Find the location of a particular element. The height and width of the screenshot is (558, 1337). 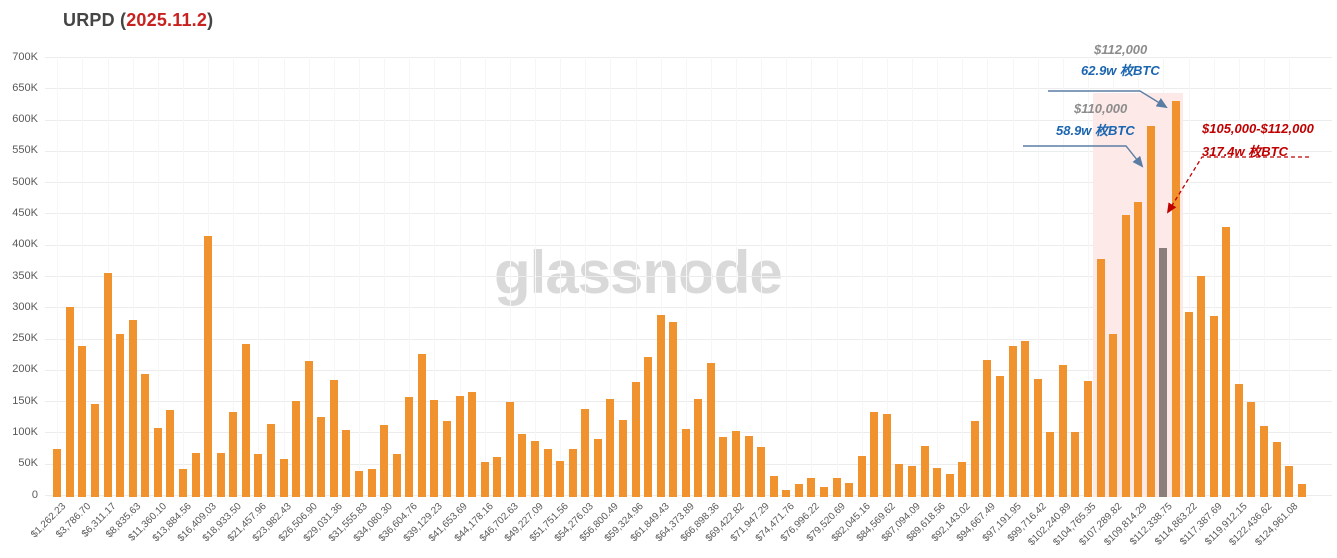

current-price-bar is located at coordinates (1163, 372).